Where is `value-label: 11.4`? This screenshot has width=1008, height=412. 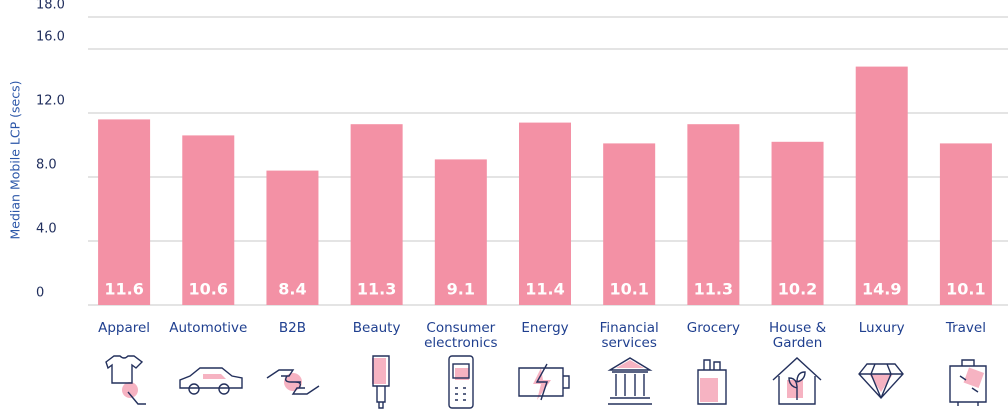
value-label: 11.4 is located at coordinates (544, 289).